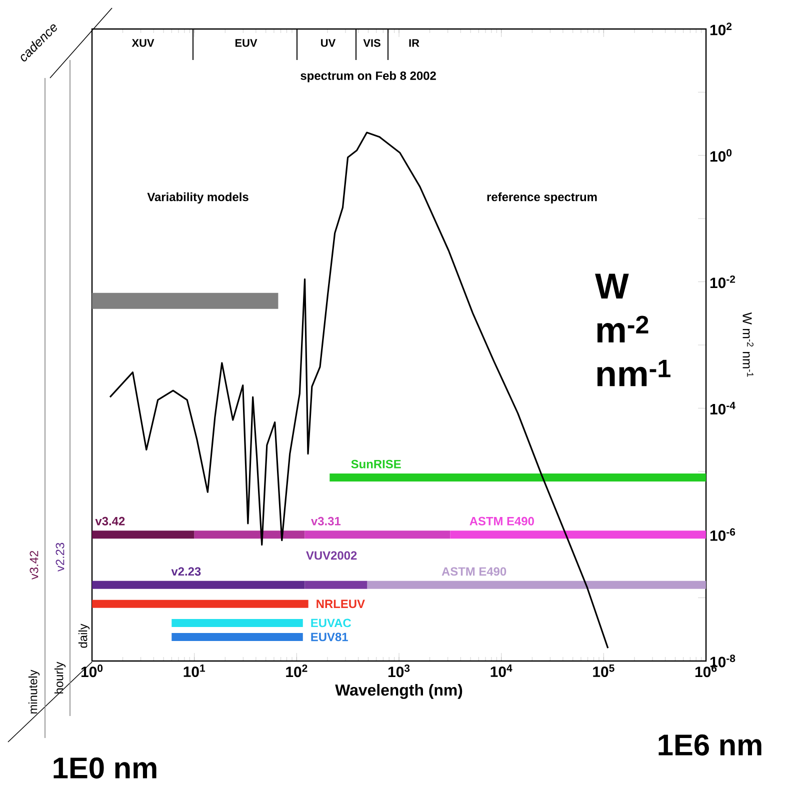 The width and height of the screenshot is (805, 789). What do you see at coordinates (376, 464) in the screenshot?
I see `series-label: SunRISE` at bounding box center [376, 464].